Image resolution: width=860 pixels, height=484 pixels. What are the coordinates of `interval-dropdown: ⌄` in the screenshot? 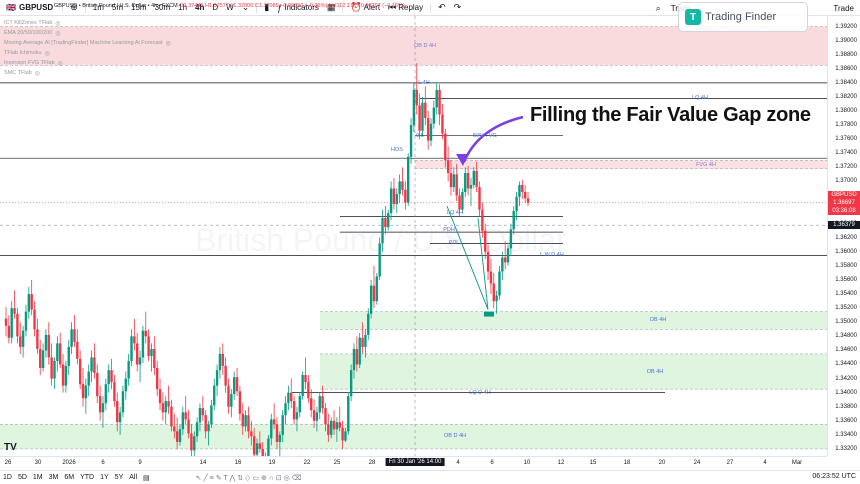 It's located at (246, 7).